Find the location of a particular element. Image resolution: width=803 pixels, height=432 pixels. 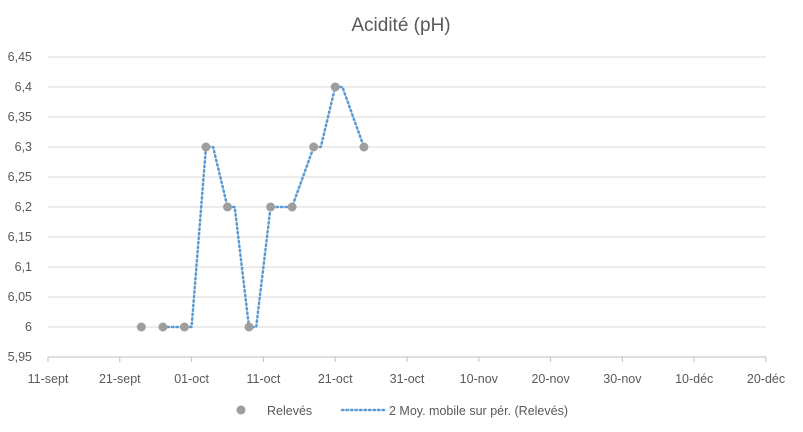

legend-label-moving-average: 2 Moy. mobile sur pér. (Relevés) is located at coordinates (478, 411).